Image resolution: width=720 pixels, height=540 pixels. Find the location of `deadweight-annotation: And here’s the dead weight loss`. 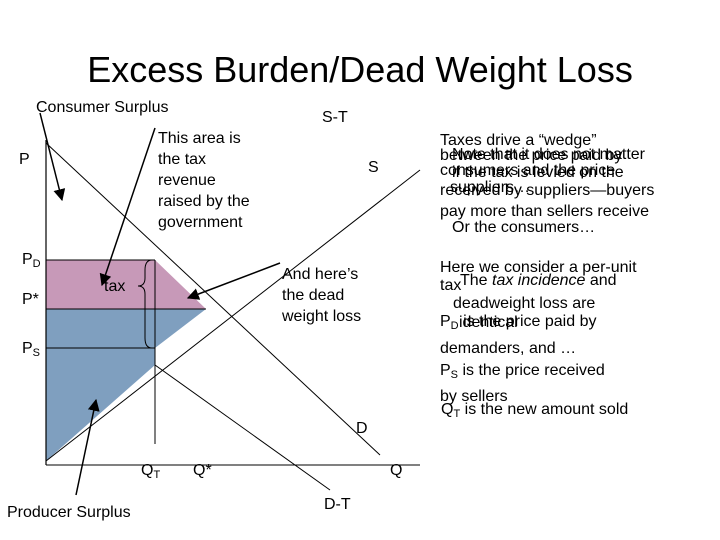

deadweight-annotation: And here’s the dead weight loss is located at coordinates (321, 295).